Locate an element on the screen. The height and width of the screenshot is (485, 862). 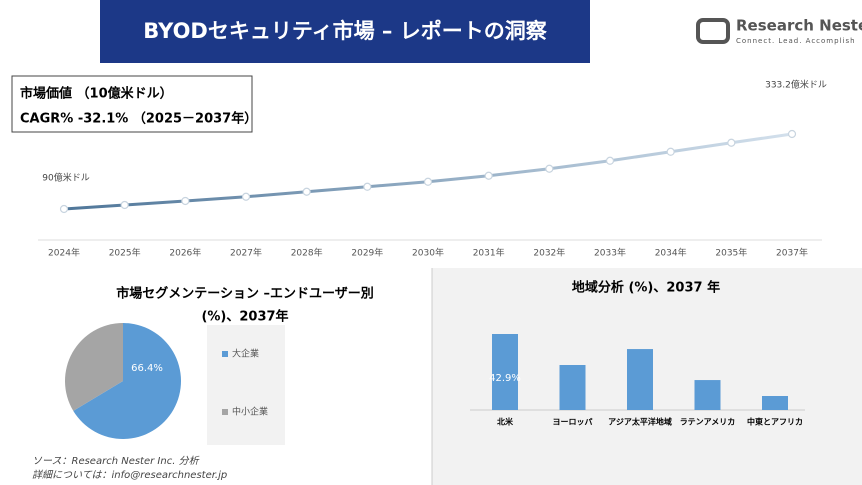
x-tick-label: 2030年 is located at coordinates (428, 253).